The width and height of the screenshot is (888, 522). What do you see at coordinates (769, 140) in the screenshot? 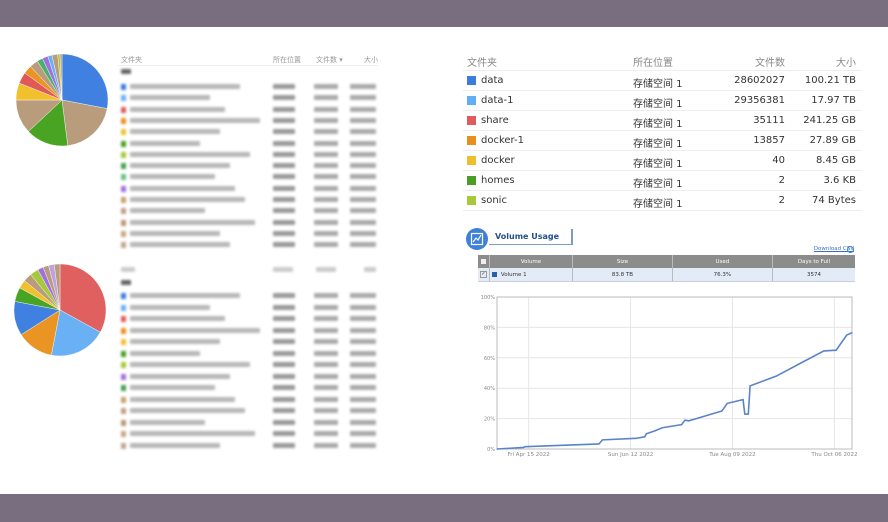
I see `folder-count: 13857` at bounding box center [769, 140].